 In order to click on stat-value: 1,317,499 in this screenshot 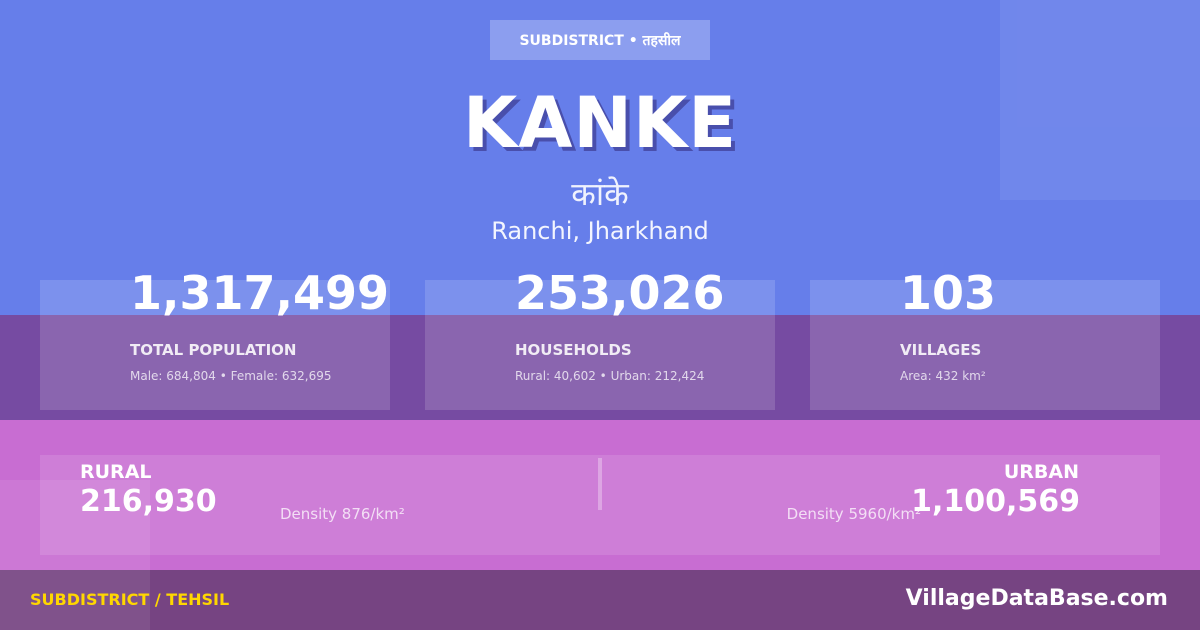, I will do `click(259, 293)`.